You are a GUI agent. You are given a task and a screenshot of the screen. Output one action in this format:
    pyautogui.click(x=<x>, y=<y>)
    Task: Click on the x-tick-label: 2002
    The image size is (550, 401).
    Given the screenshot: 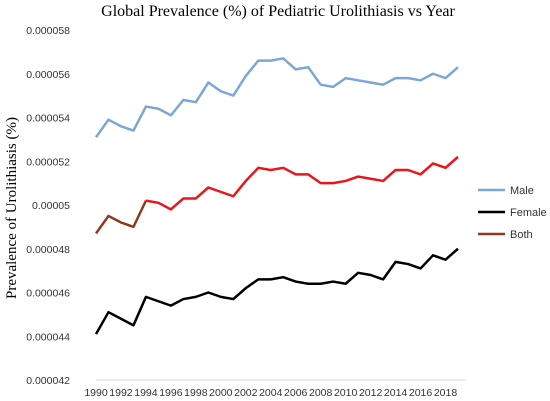 What is the action you would take?
    pyautogui.click(x=246, y=393)
    